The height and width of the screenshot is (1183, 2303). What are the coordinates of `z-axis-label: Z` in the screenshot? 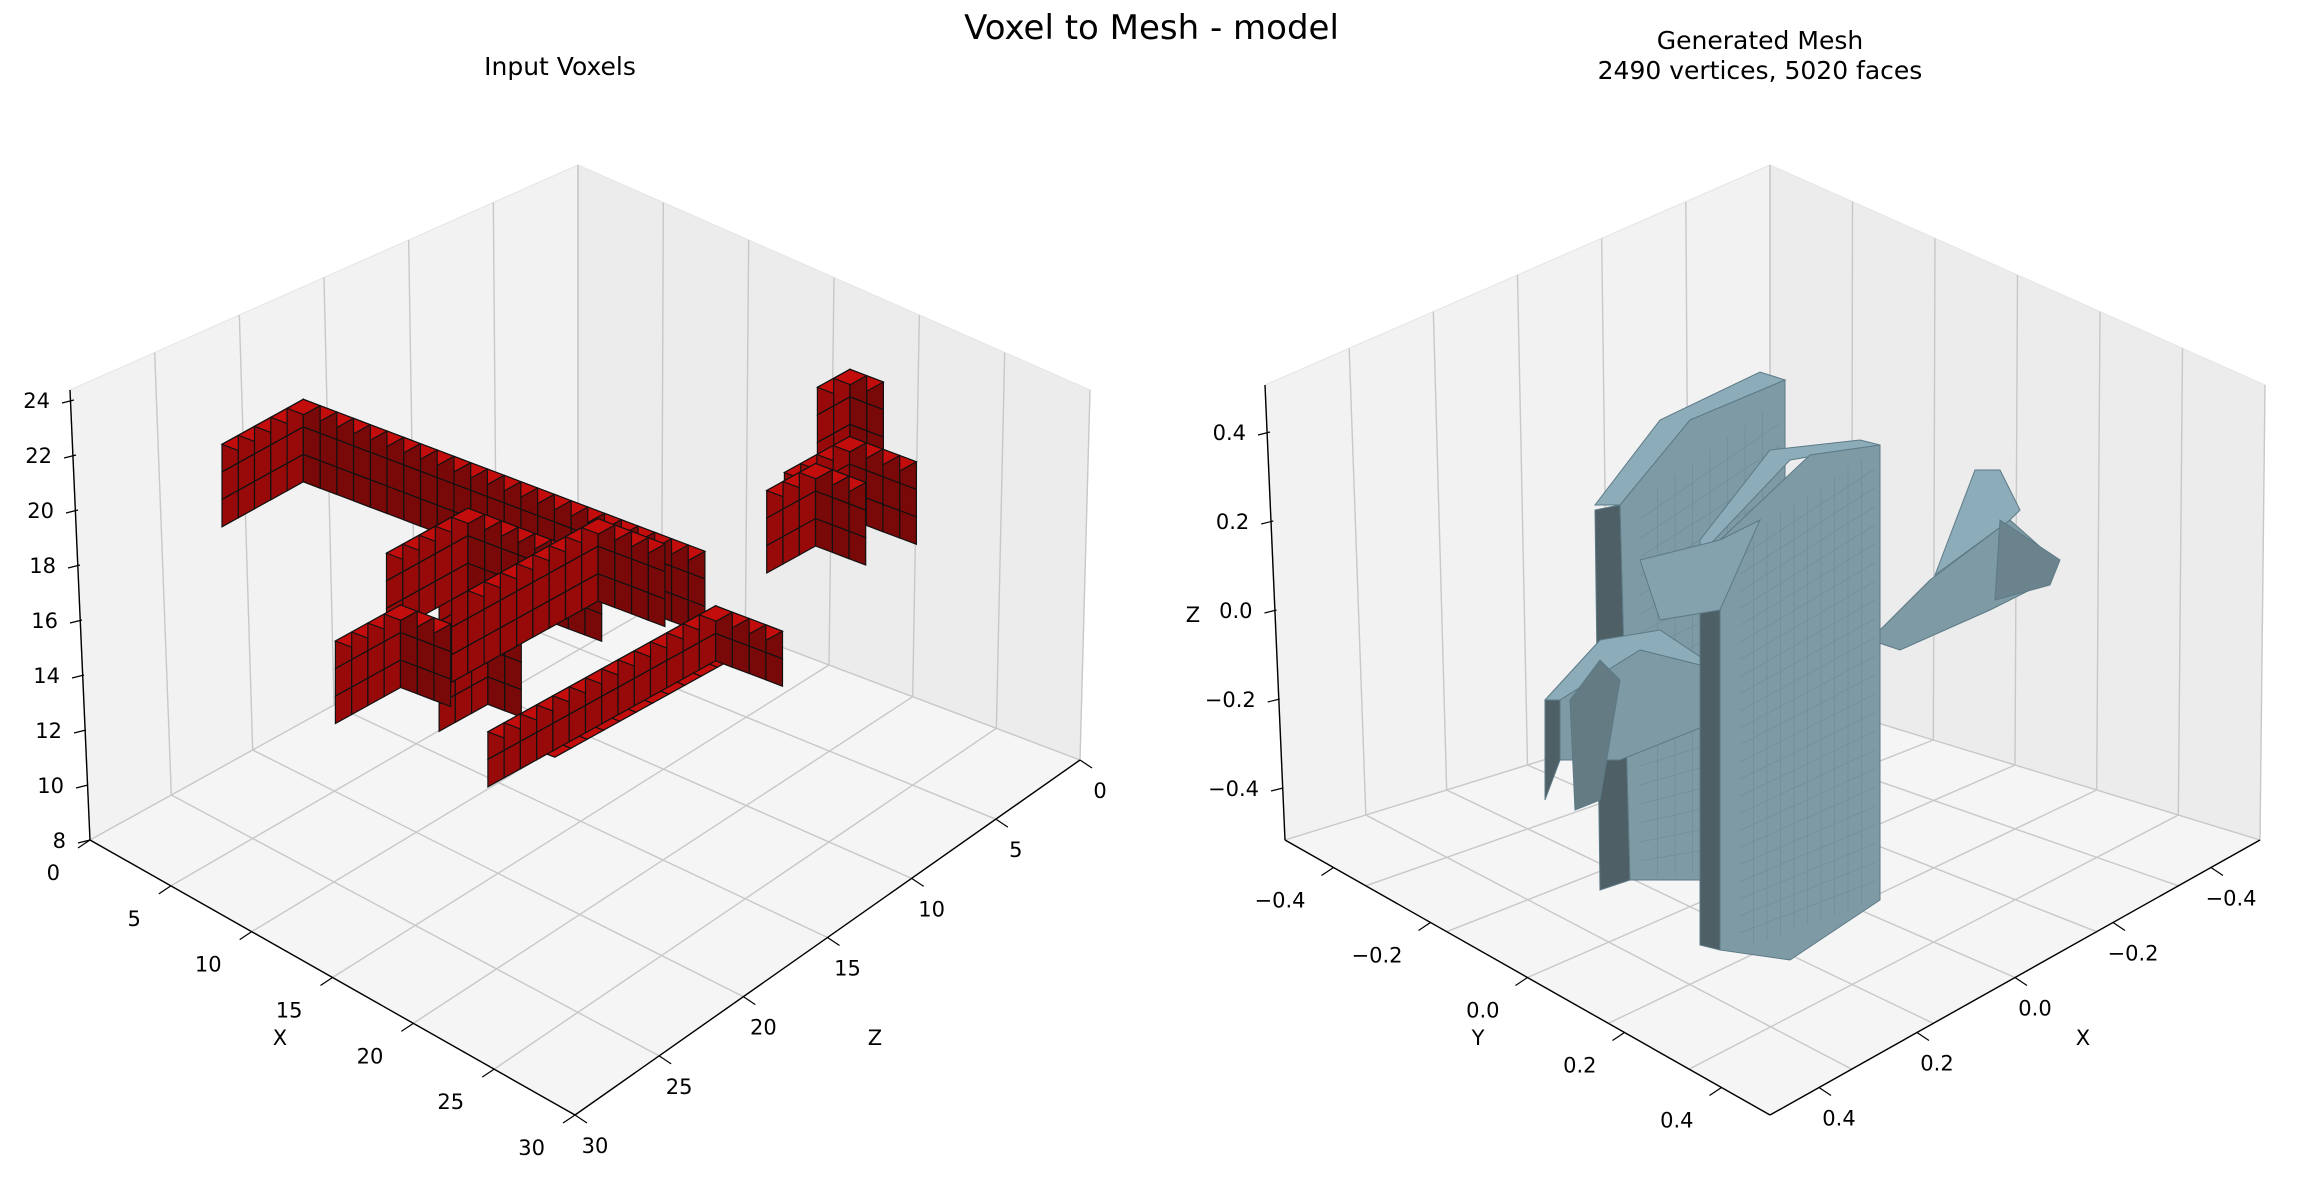 It's located at (875, 1038).